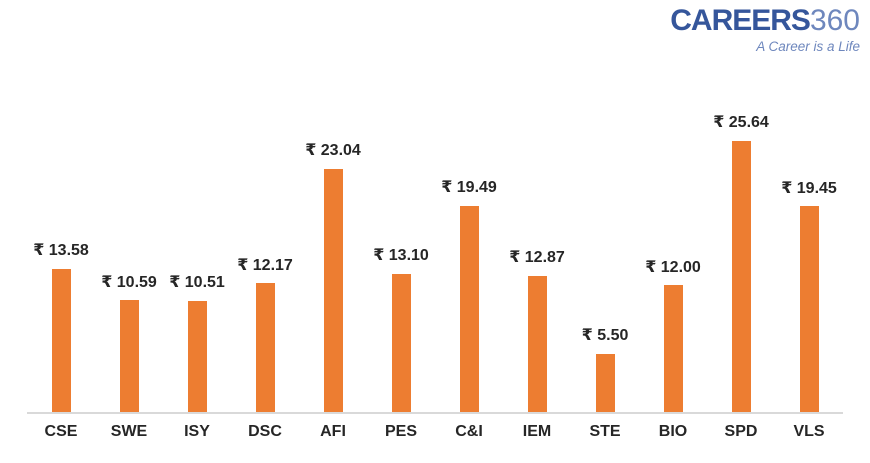 The image size is (870, 463). Describe the element at coordinates (673, 267) in the screenshot. I see `bar-value-label: ₹ 12.00` at that location.